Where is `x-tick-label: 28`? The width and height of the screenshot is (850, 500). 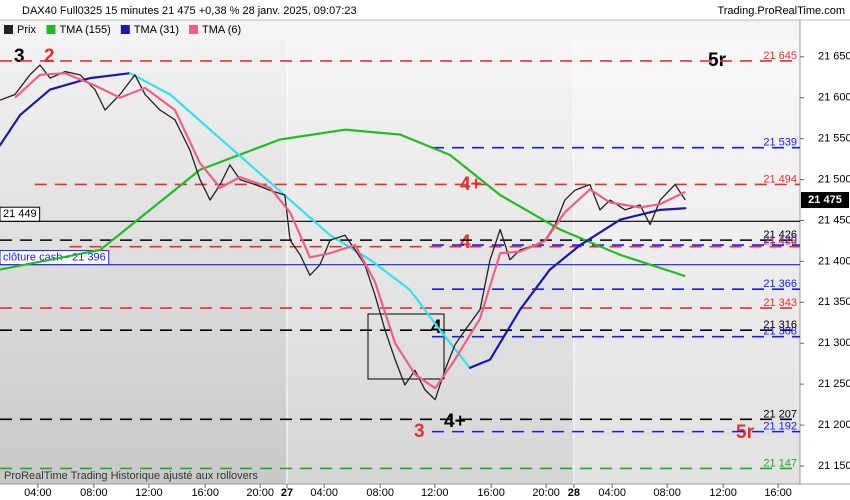 x-tick-label: 28 is located at coordinates (574, 493).